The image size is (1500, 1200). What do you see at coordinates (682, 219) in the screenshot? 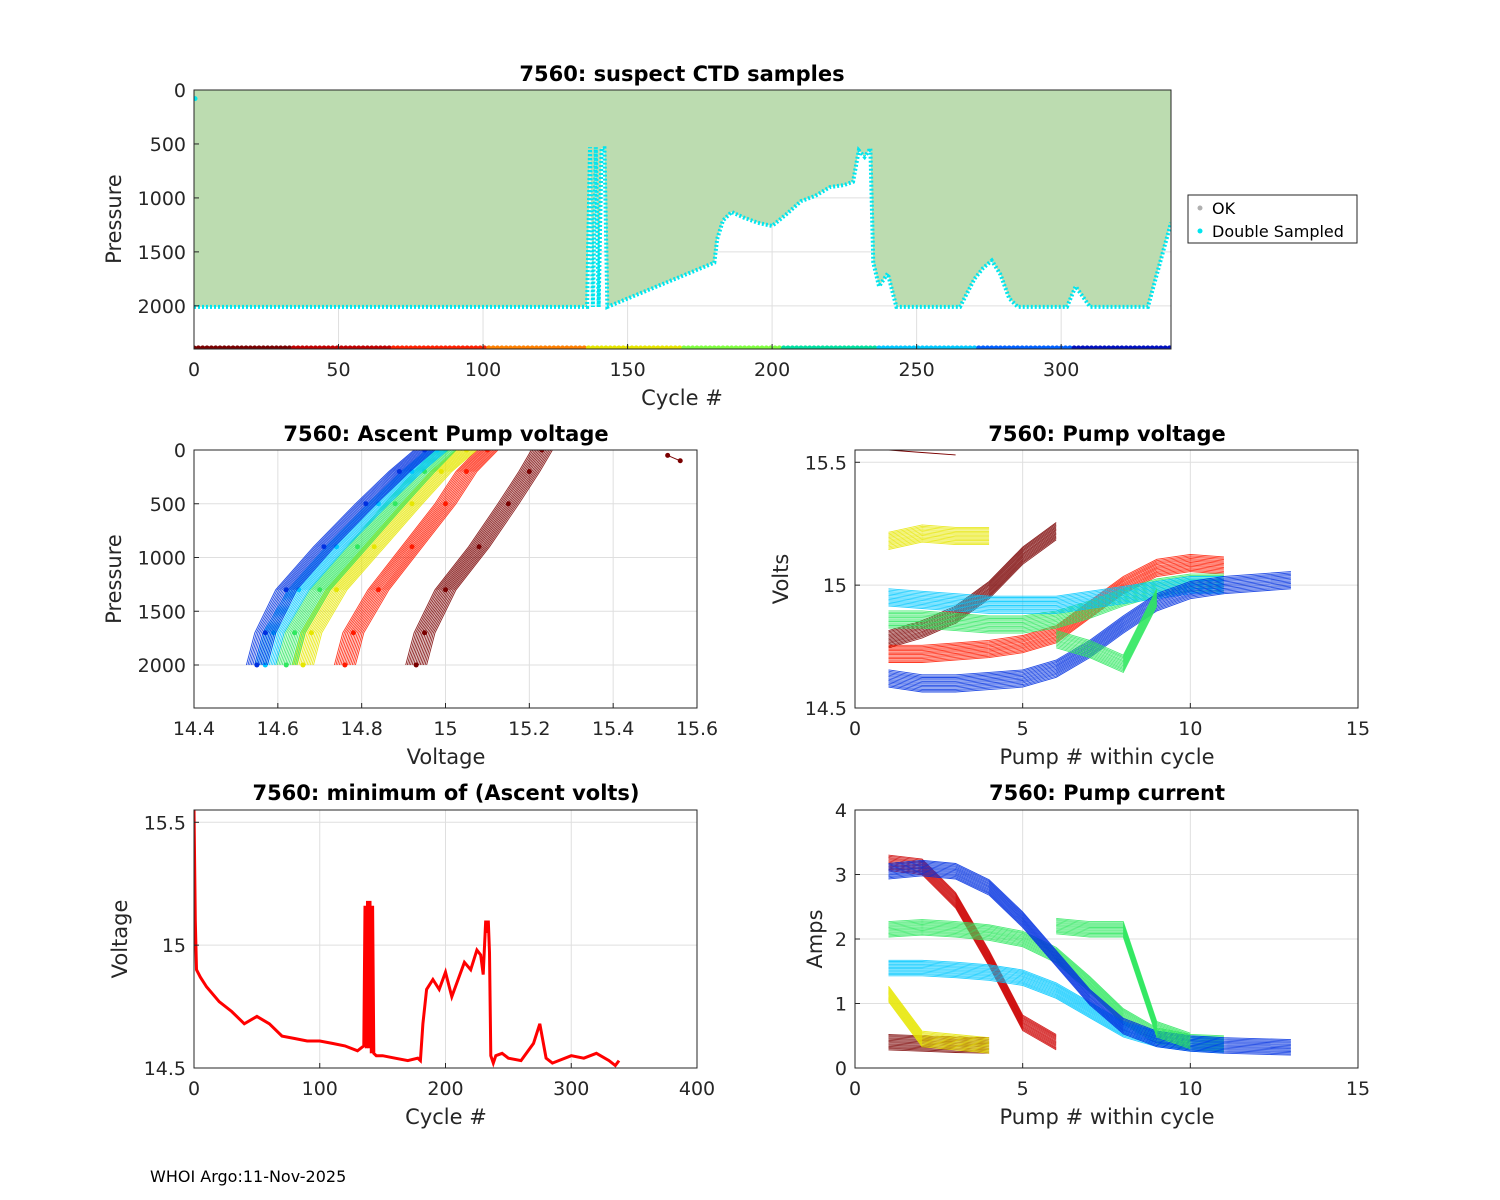
I see `suspect-ctd-plot-area` at bounding box center [682, 219].